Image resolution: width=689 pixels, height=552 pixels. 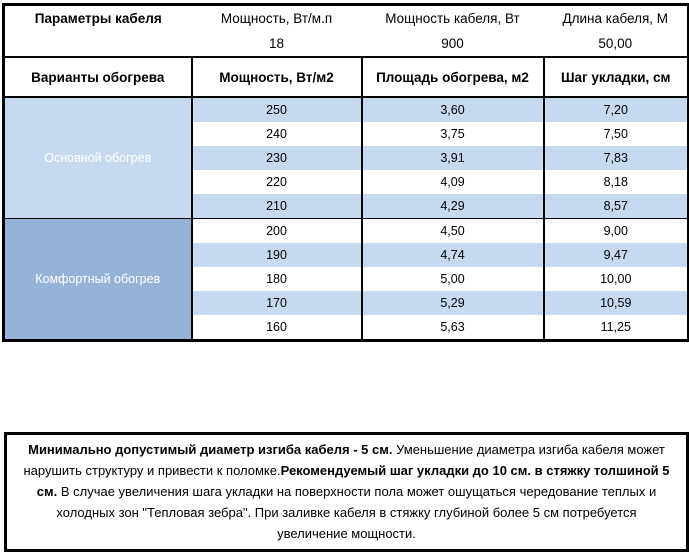 I want to click on data-cell: 170, so click(x=276, y=303).